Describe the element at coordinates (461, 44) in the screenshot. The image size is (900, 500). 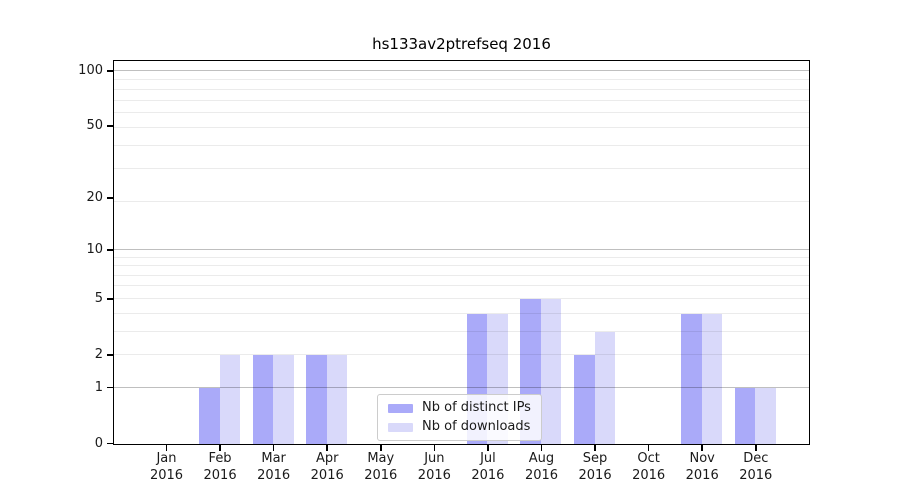
I see `chart-title: hs133av2ptrefseq 2016` at that location.